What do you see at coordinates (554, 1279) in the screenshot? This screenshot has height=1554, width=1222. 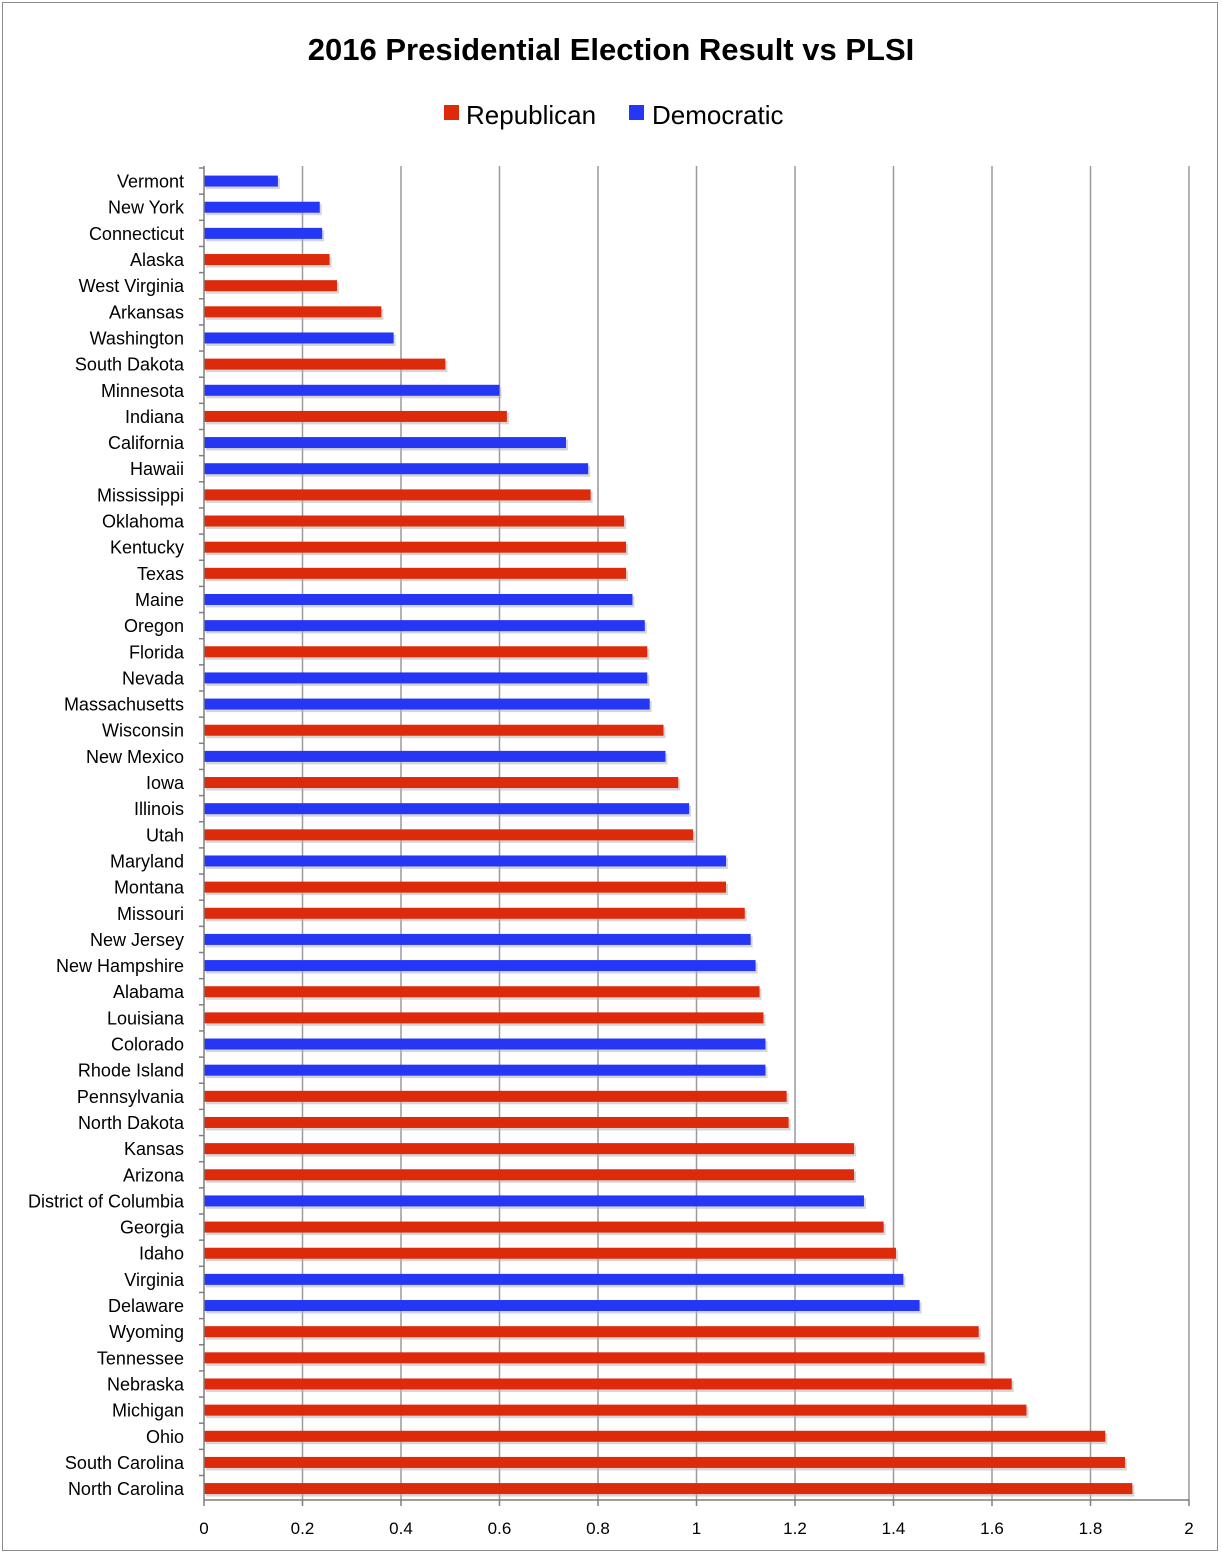 I see `bar-virginia` at bounding box center [554, 1279].